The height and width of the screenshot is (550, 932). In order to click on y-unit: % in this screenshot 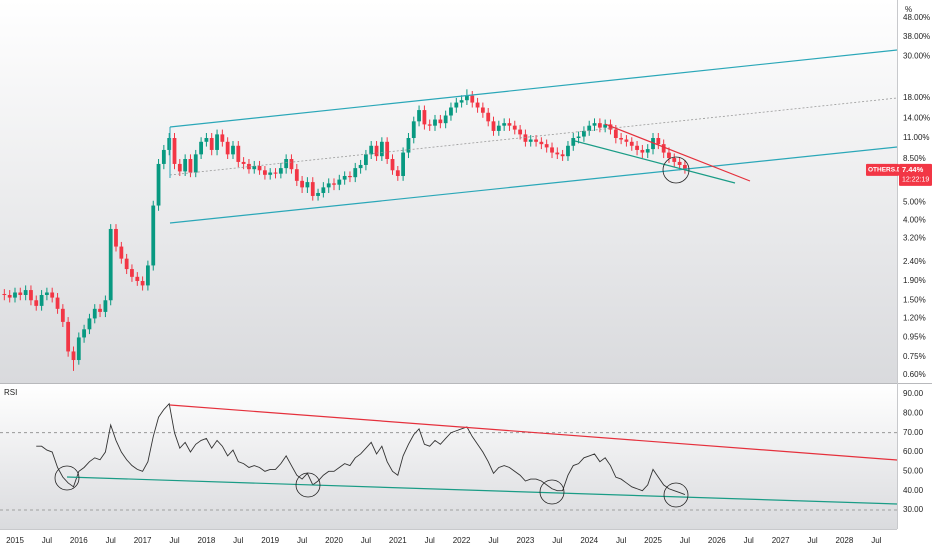, I will do `click(908, 9)`.